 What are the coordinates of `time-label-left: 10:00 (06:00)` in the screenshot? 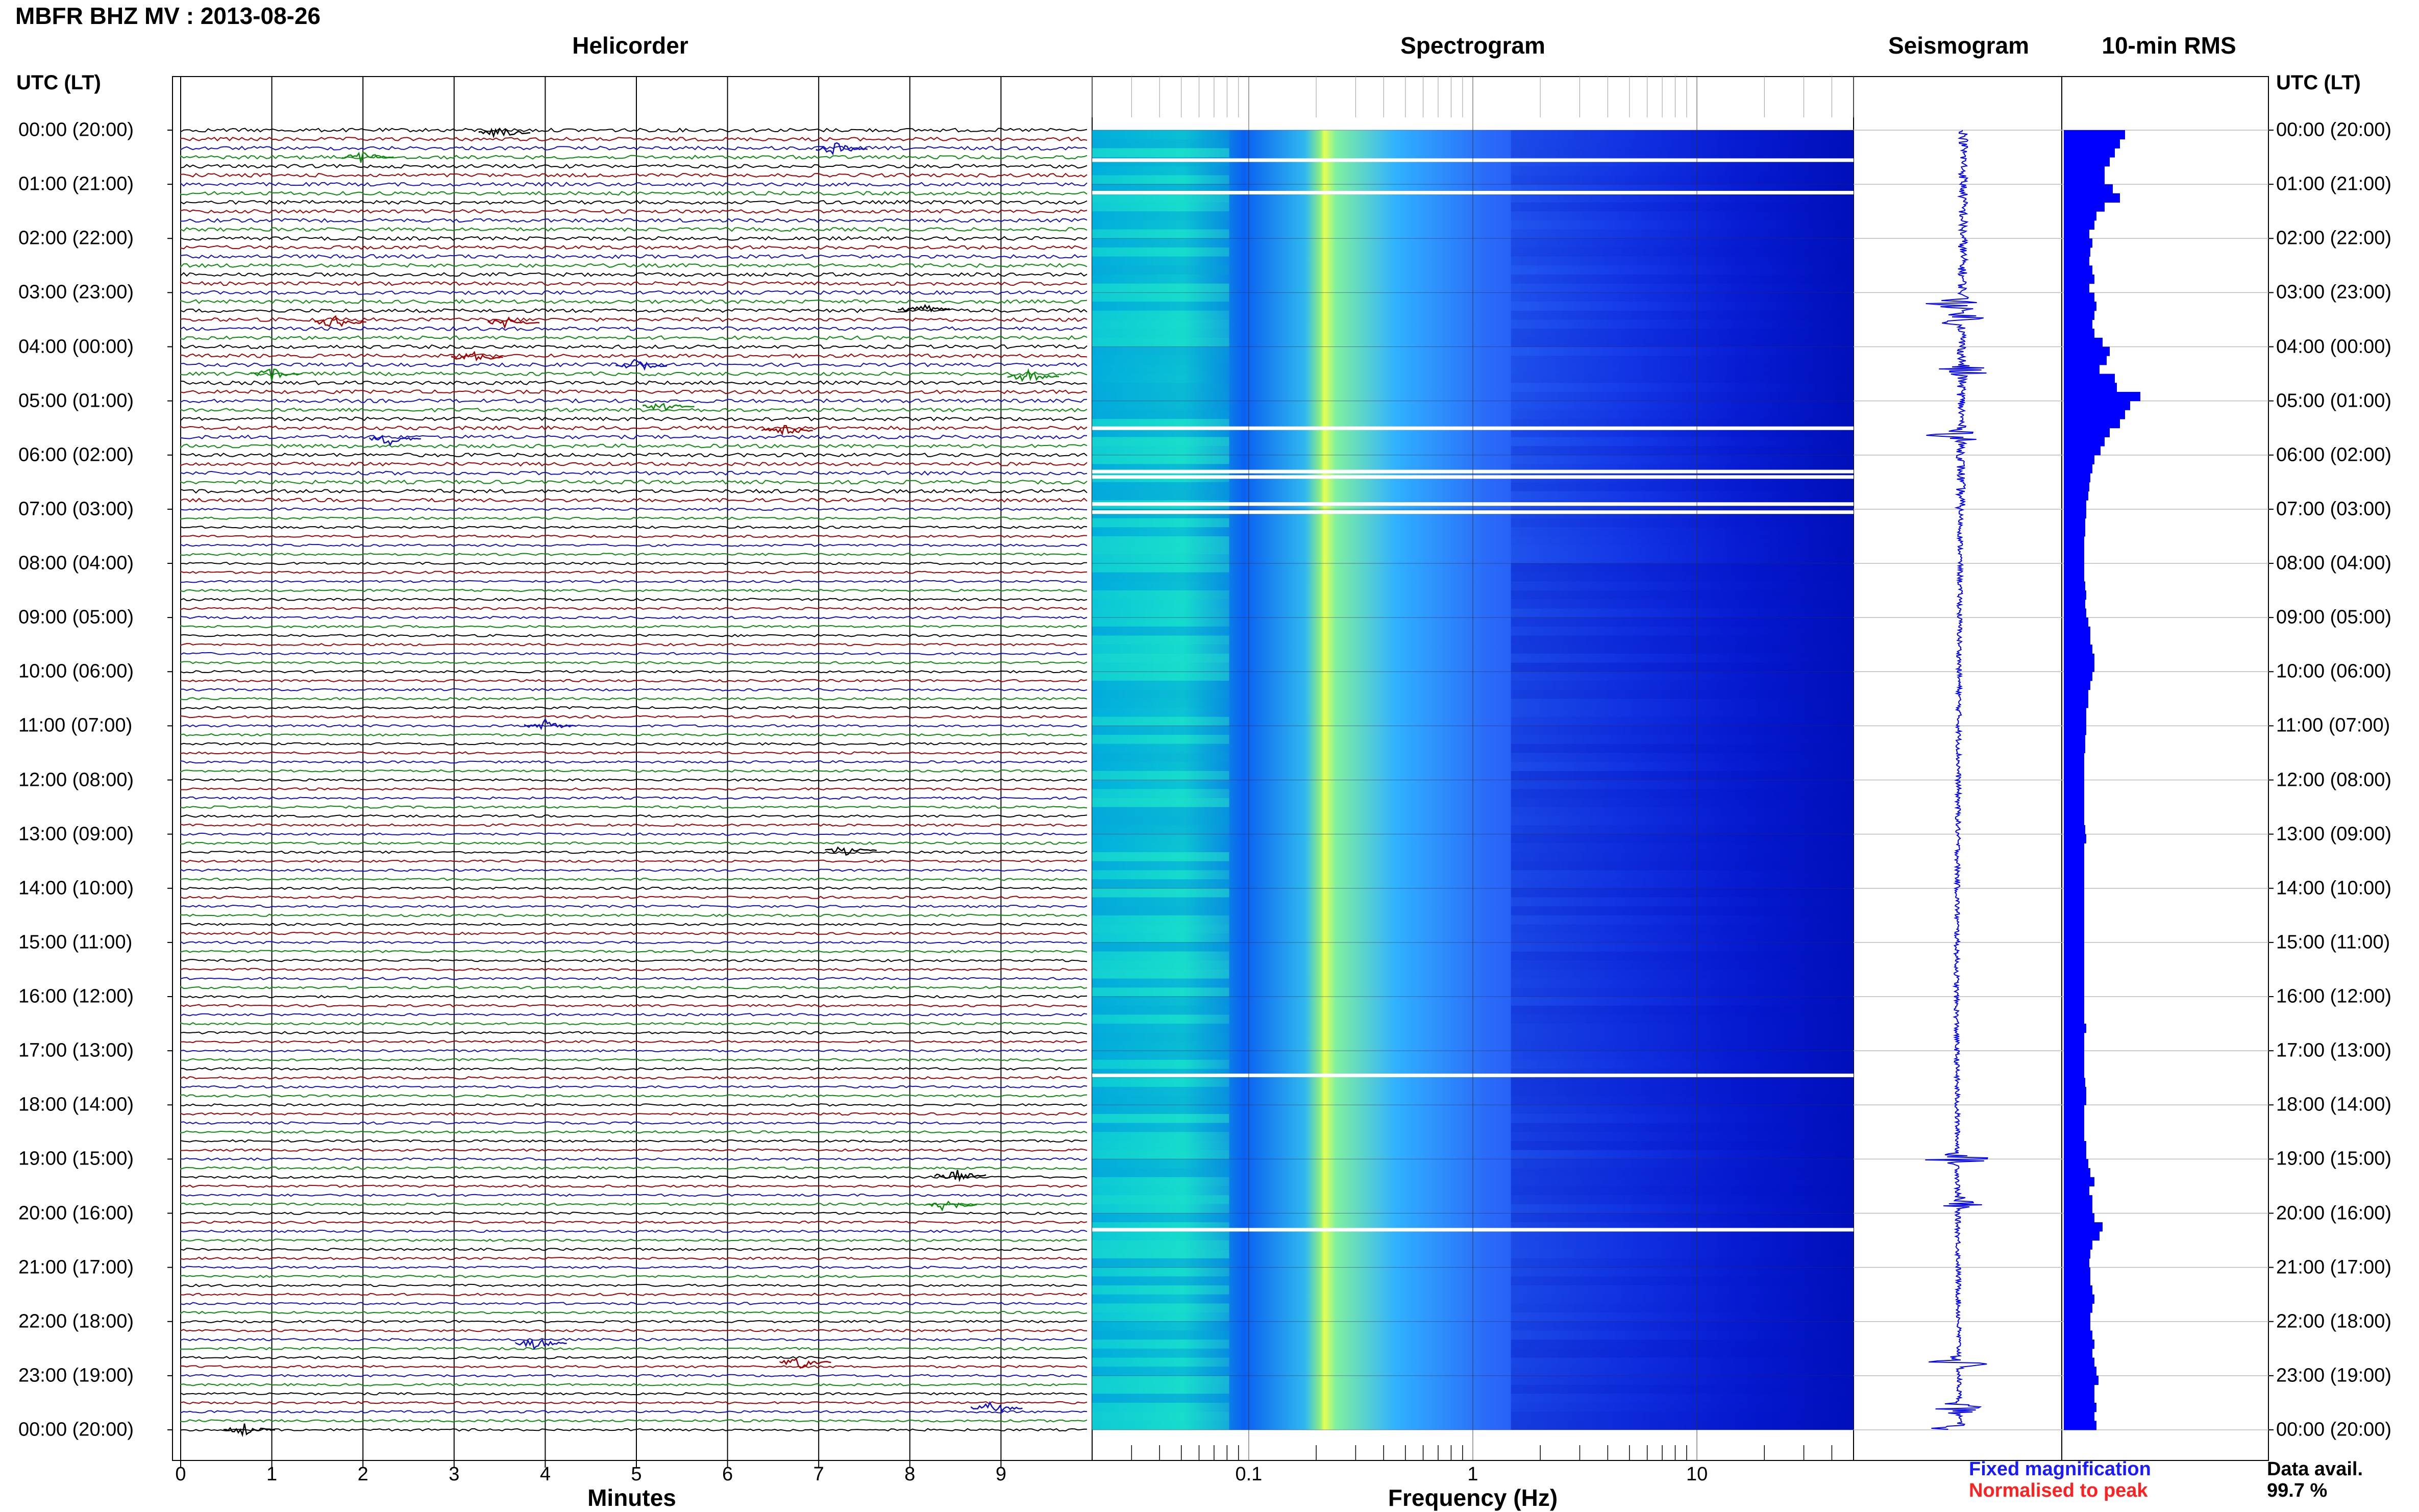 It's located at (76, 671).